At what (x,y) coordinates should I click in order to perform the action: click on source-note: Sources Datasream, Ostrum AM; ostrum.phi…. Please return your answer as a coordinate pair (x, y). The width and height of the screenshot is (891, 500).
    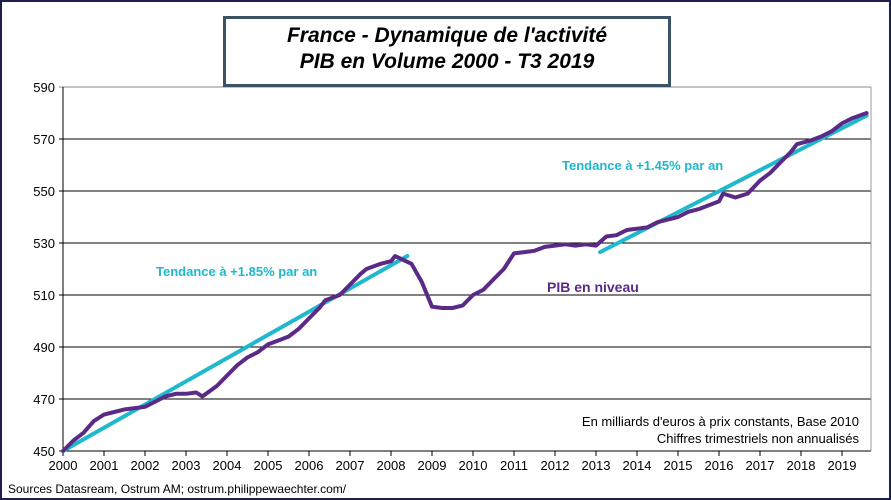
    Looking at the image, I should click on (177, 489).